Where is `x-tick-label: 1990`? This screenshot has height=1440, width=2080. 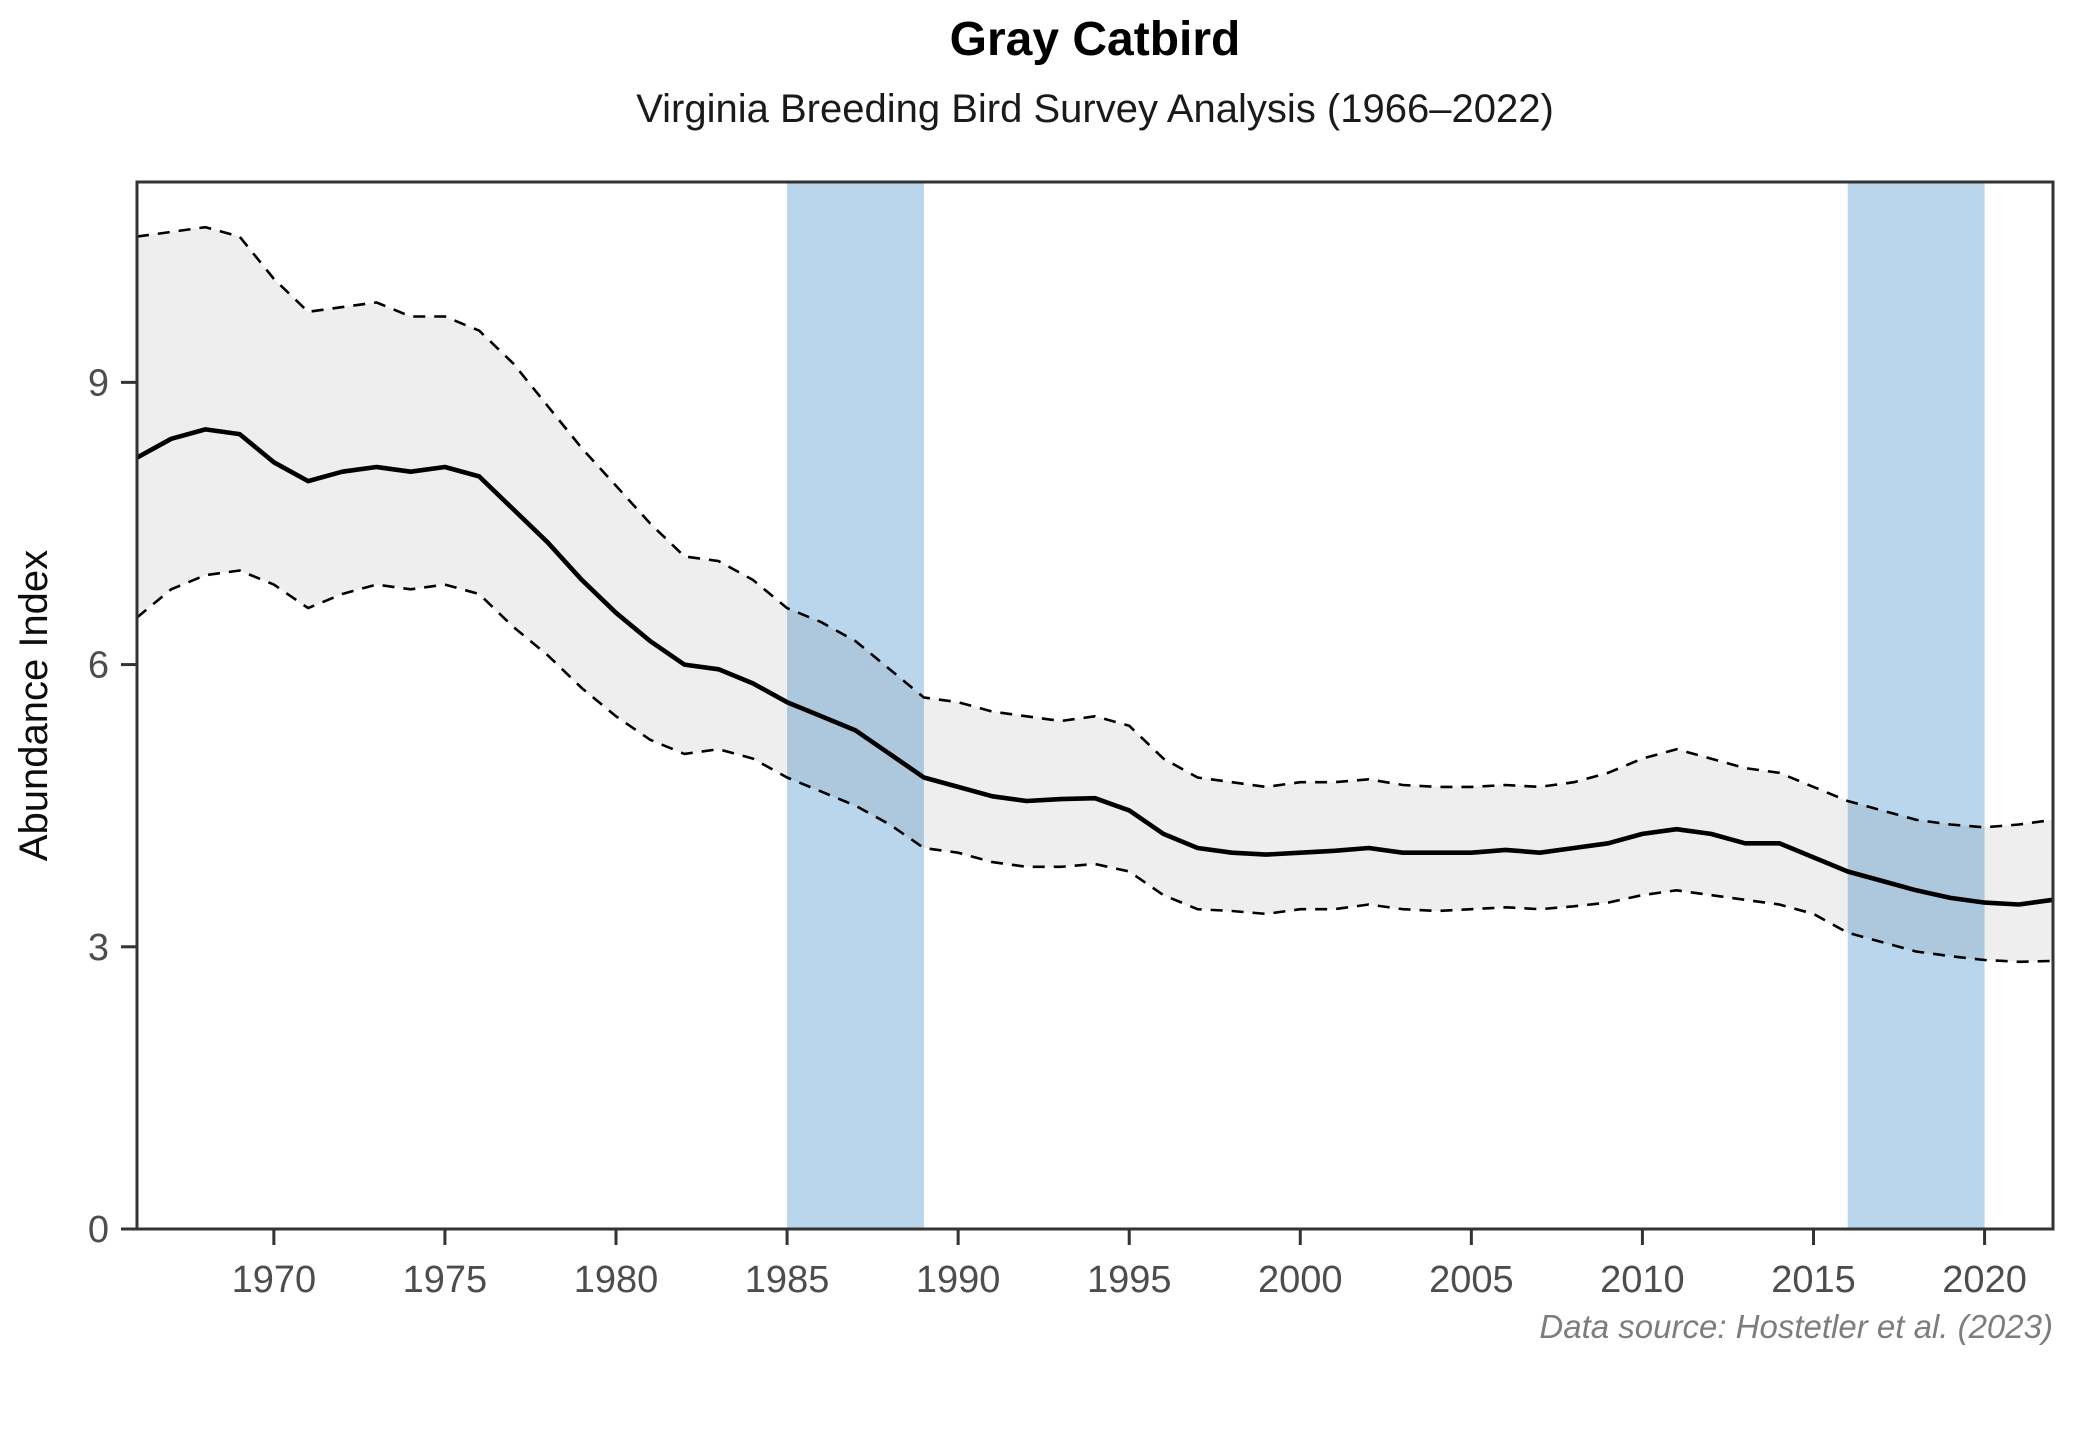
x-tick-label: 1990 is located at coordinates (958, 1280).